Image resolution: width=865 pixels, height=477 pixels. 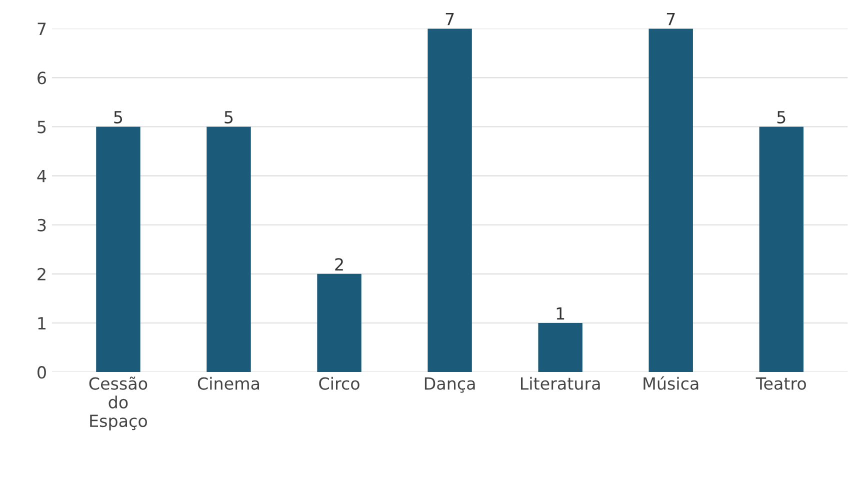 What do you see at coordinates (228, 383) in the screenshot?
I see `x-tick-label: Cinema` at bounding box center [228, 383].